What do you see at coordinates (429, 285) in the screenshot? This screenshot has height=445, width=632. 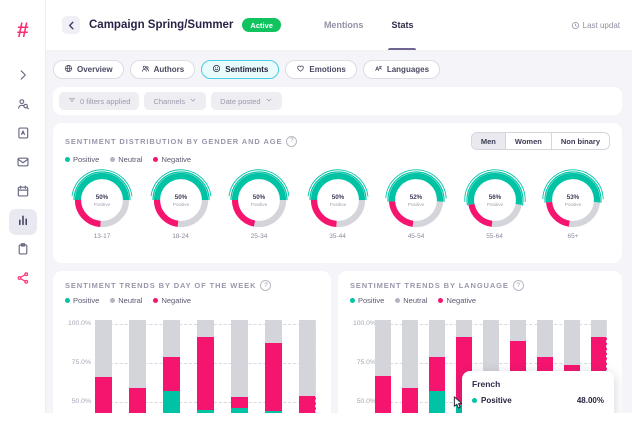 I see `card-title: SENTIMENT TRENDS BY LANGUAGE` at bounding box center [429, 285].